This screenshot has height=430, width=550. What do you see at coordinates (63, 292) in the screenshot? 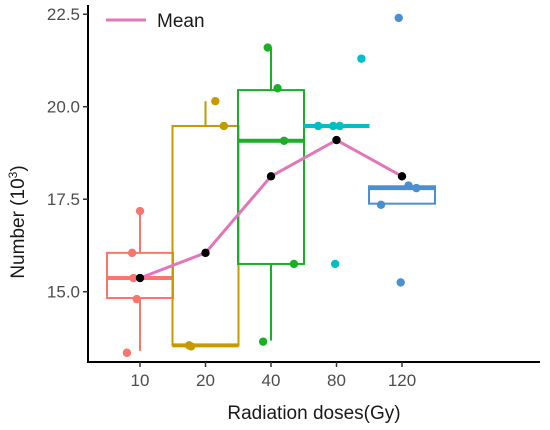
I see `y-tick-label-15.0: 15.0` at bounding box center [63, 292].